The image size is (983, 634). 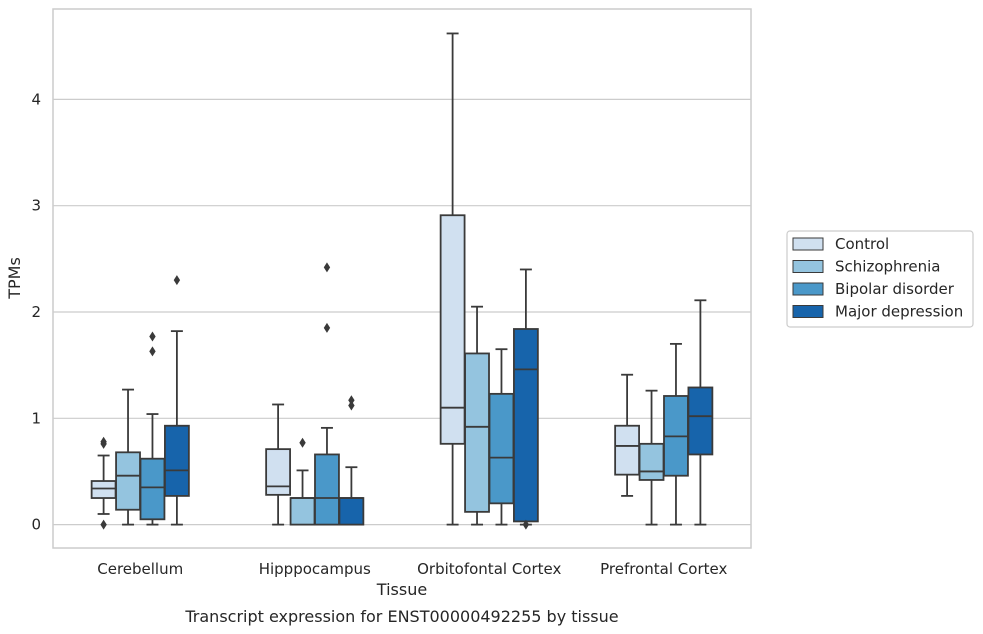 What do you see at coordinates (899, 312) in the screenshot?
I see `legend-label: Major depression` at bounding box center [899, 312].